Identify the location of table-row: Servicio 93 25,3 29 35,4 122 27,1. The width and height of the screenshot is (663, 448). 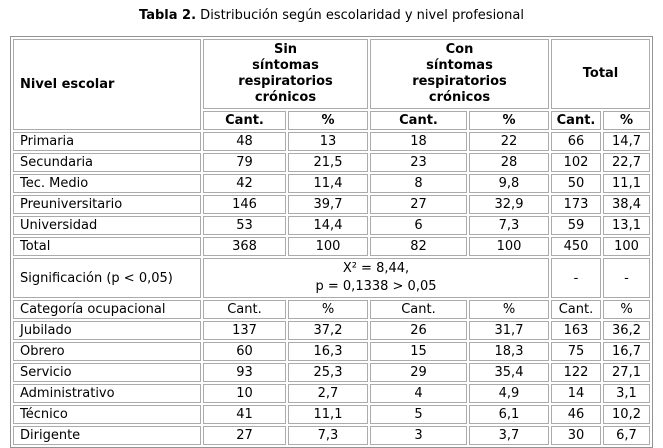
(332, 372).